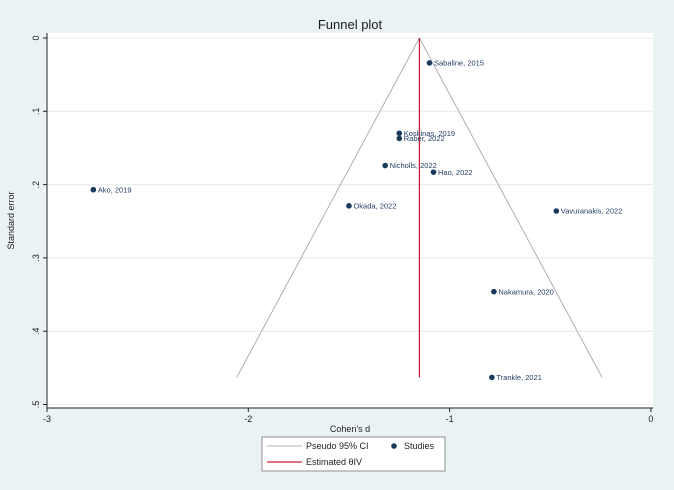  What do you see at coordinates (36, 405) in the screenshot?
I see `y-tick-label: .5` at bounding box center [36, 405].